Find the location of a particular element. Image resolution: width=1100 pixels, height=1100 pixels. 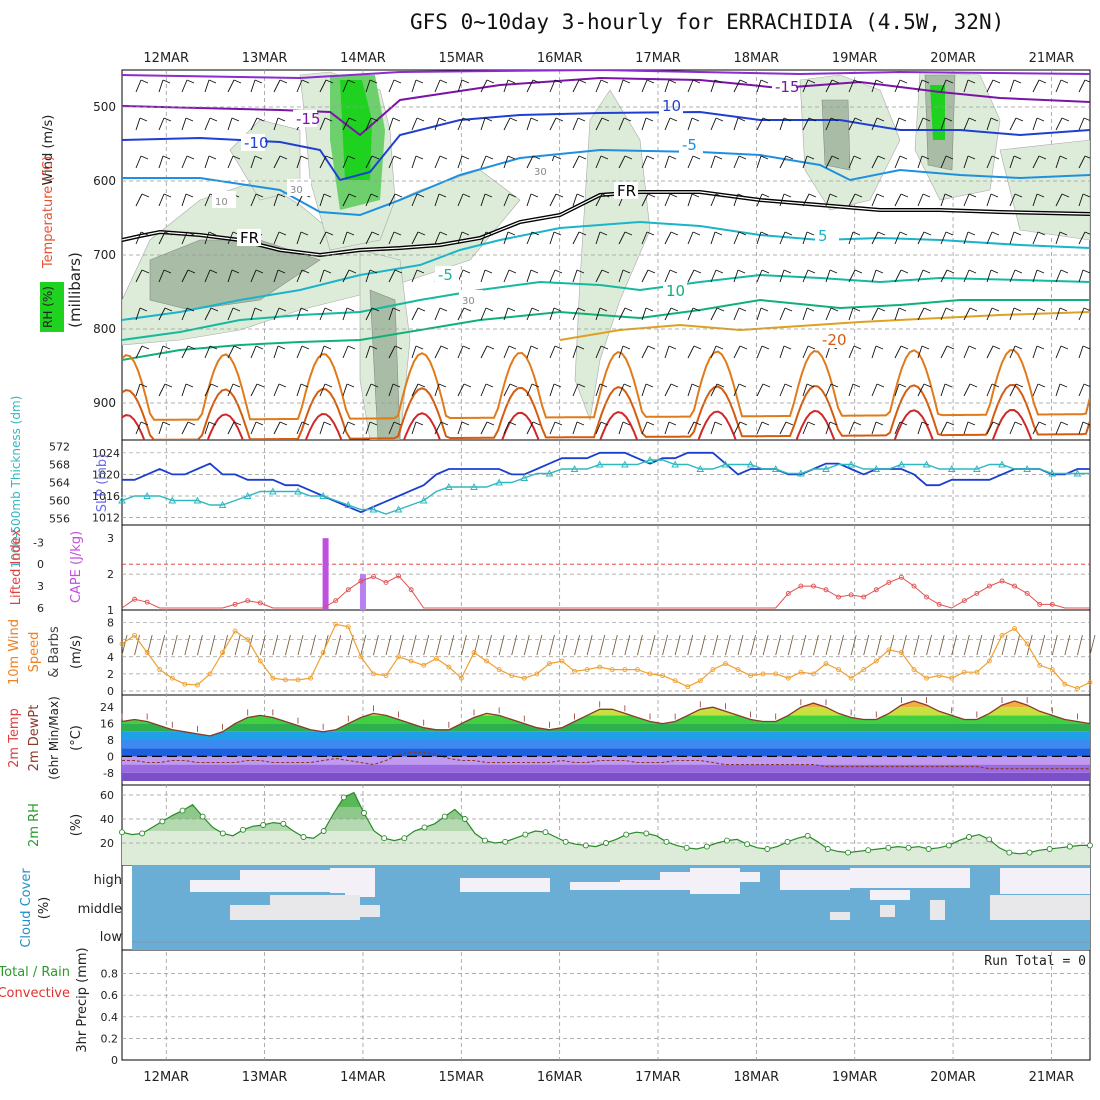

wind-tick-label: 4 is located at coordinates (110, 657).